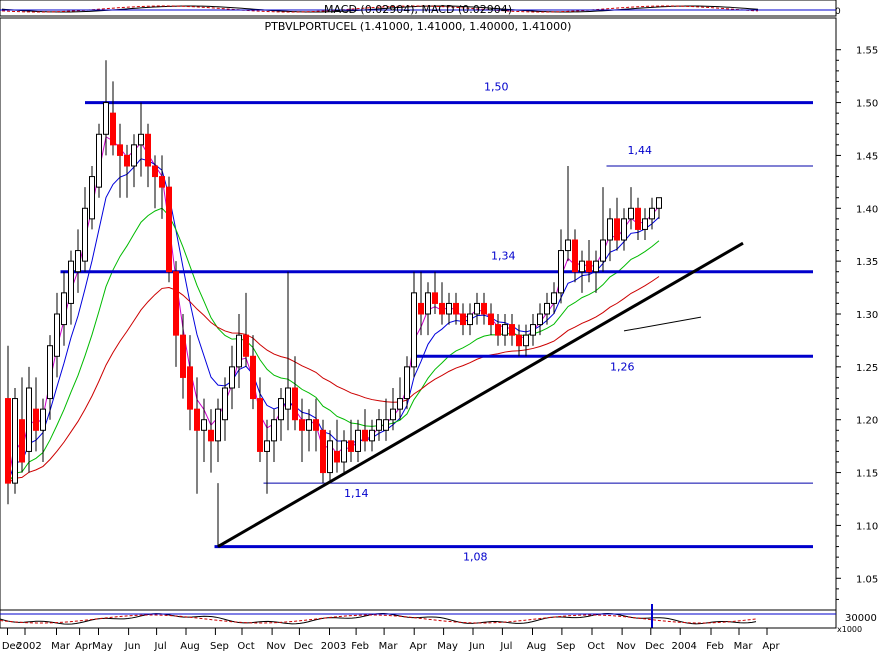 The image size is (883, 652). Describe the element at coordinates (771, 646) in the screenshot. I see `x-tick-label: Apr` at that location.